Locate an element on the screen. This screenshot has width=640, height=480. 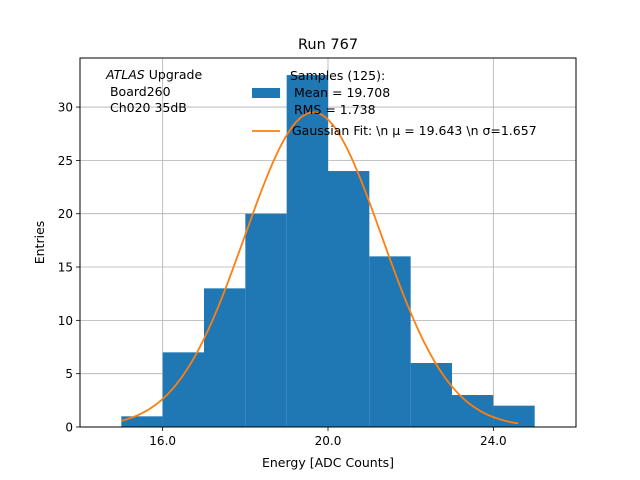
atlas-label: ATLAS is located at coordinates (125, 74).